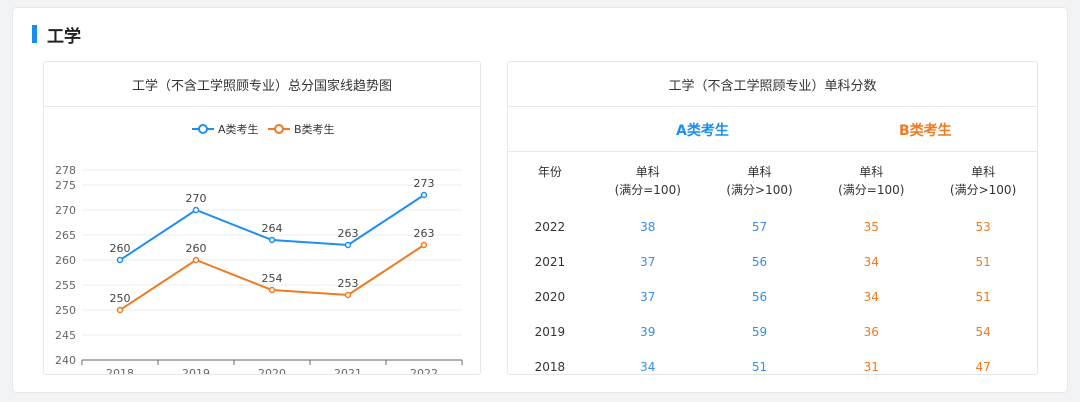 Image resolution: width=1080 pixels, height=402 pixels. I want to click on x-tick-label: 2021, so click(348, 370).